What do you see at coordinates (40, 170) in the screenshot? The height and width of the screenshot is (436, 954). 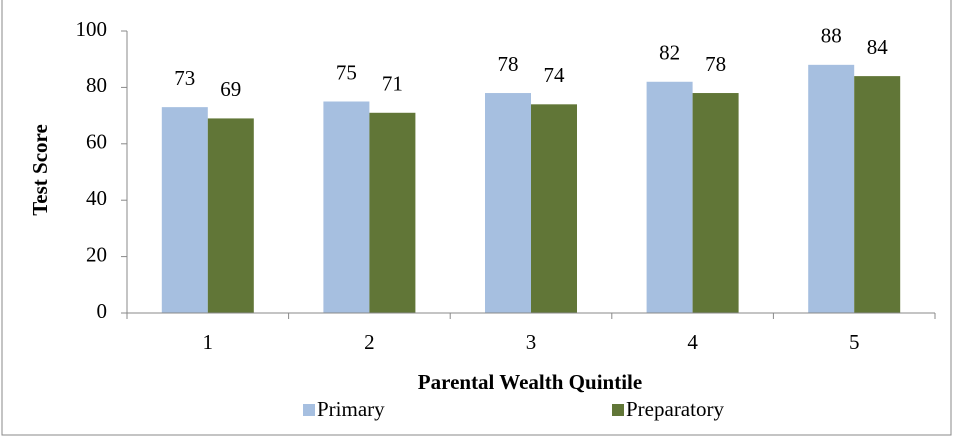 I see `y-axis-label: Test Score` at bounding box center [40, 170].